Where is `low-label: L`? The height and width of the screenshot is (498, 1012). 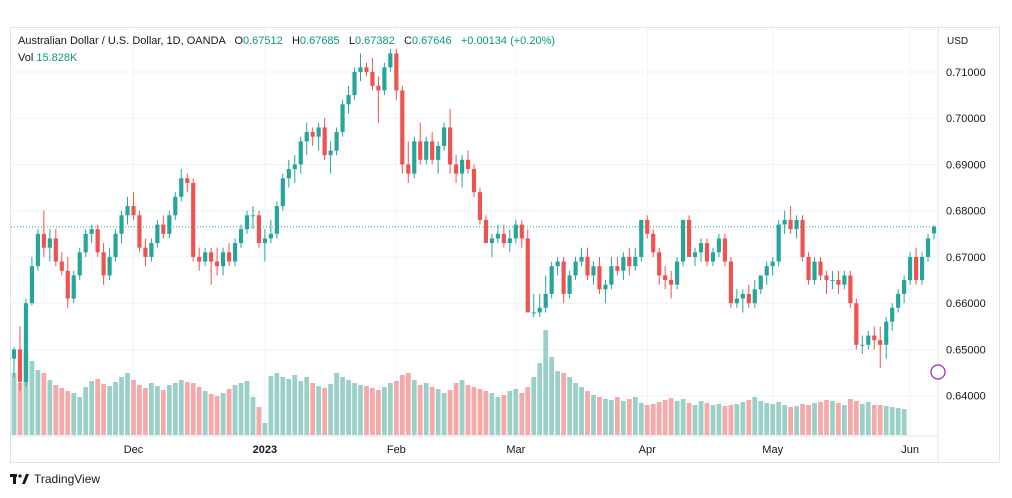
low-label: L is located at coordinates (351, 41).